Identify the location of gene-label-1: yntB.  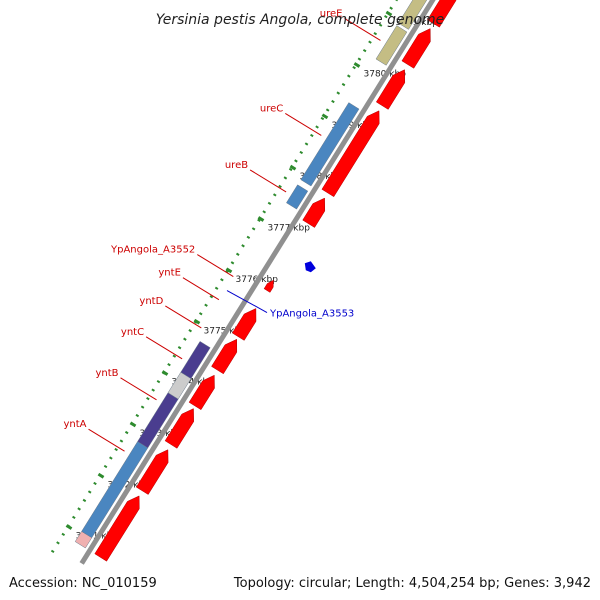
(106, 373).